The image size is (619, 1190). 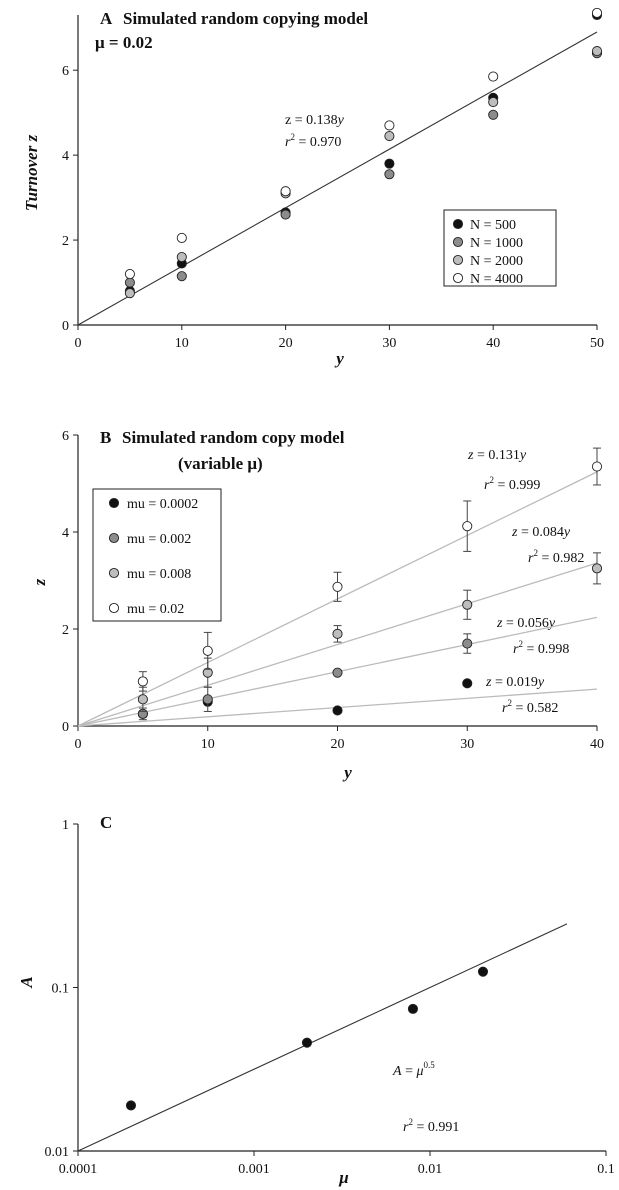 What do you see at coordinates (430, 1169) in the screenshot?
I see `panel-c-x-tick-label: 0.01` at bounding box center [430, 1169].